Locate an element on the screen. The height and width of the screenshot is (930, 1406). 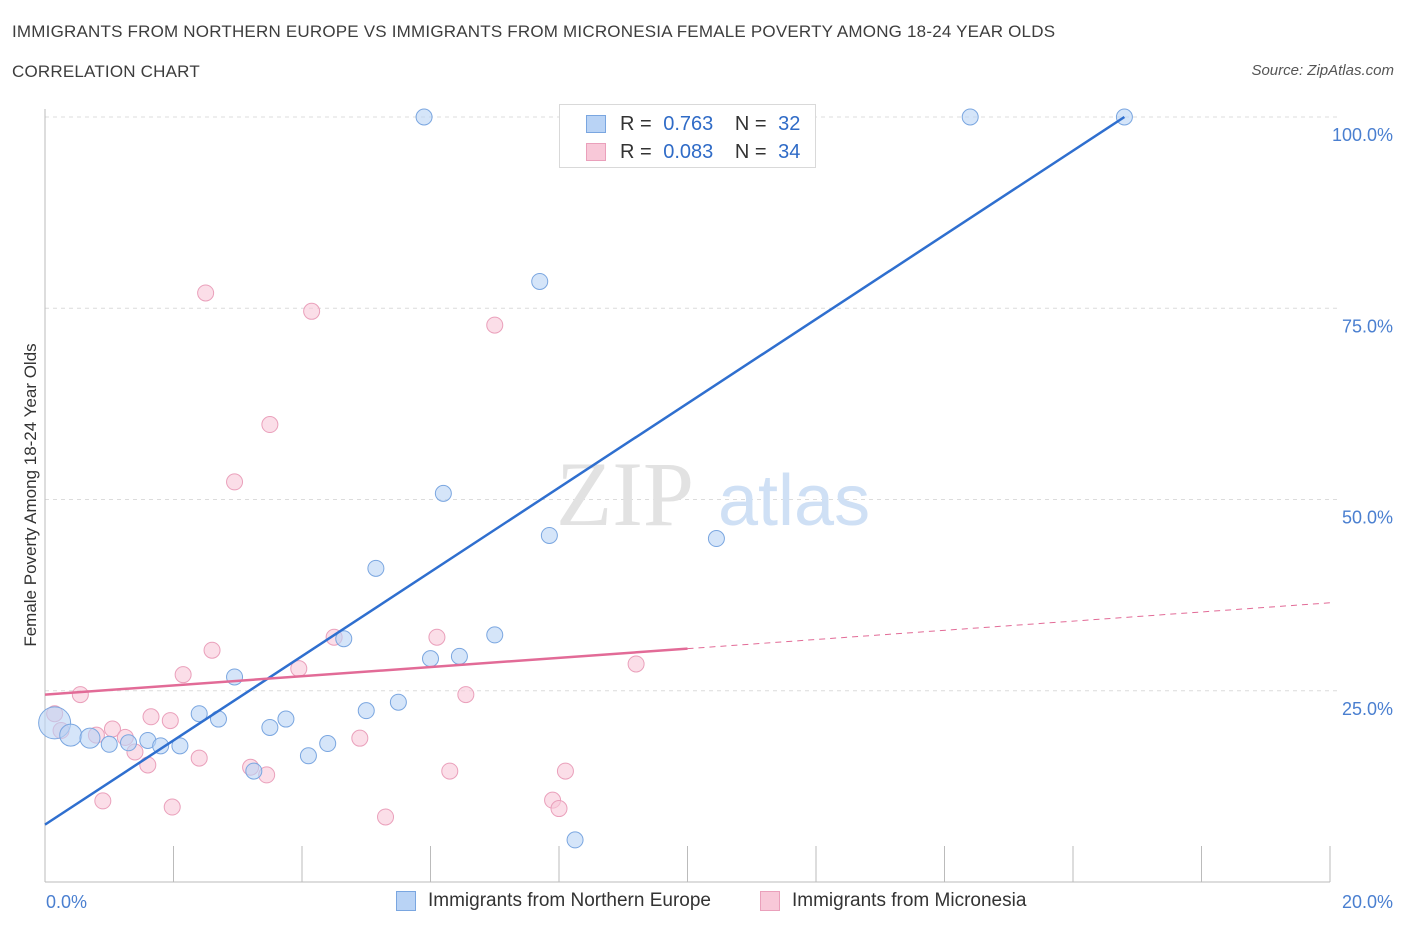
y-tick-label: 50.0% is located at coordinates (1367, 518).